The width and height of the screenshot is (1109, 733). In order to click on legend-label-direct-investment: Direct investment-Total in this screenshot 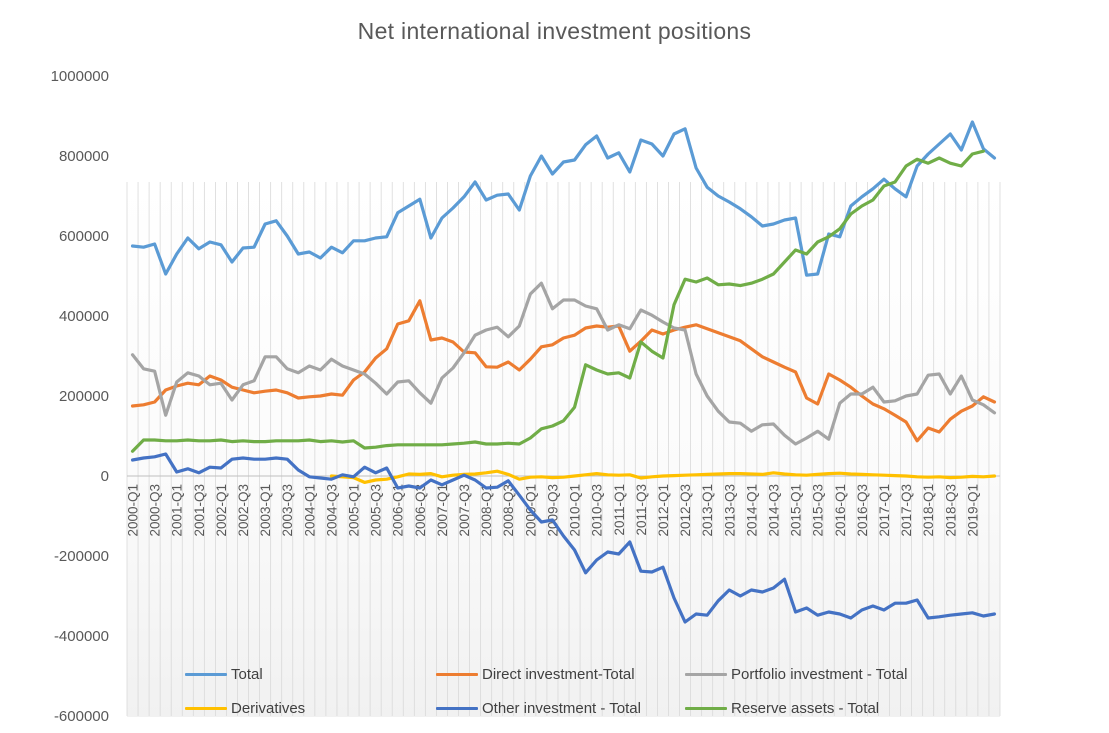, I will do `click(558, 674)`.